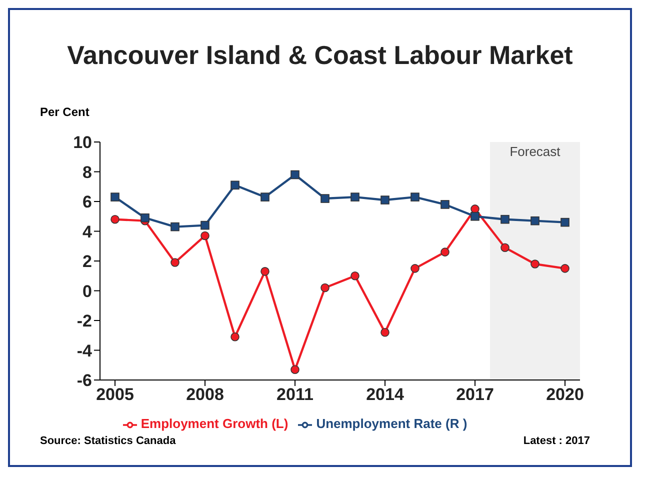 The width and height of the screenshot is (652, 485). I want to click on y-tick-label: -4, so click(84, 350).